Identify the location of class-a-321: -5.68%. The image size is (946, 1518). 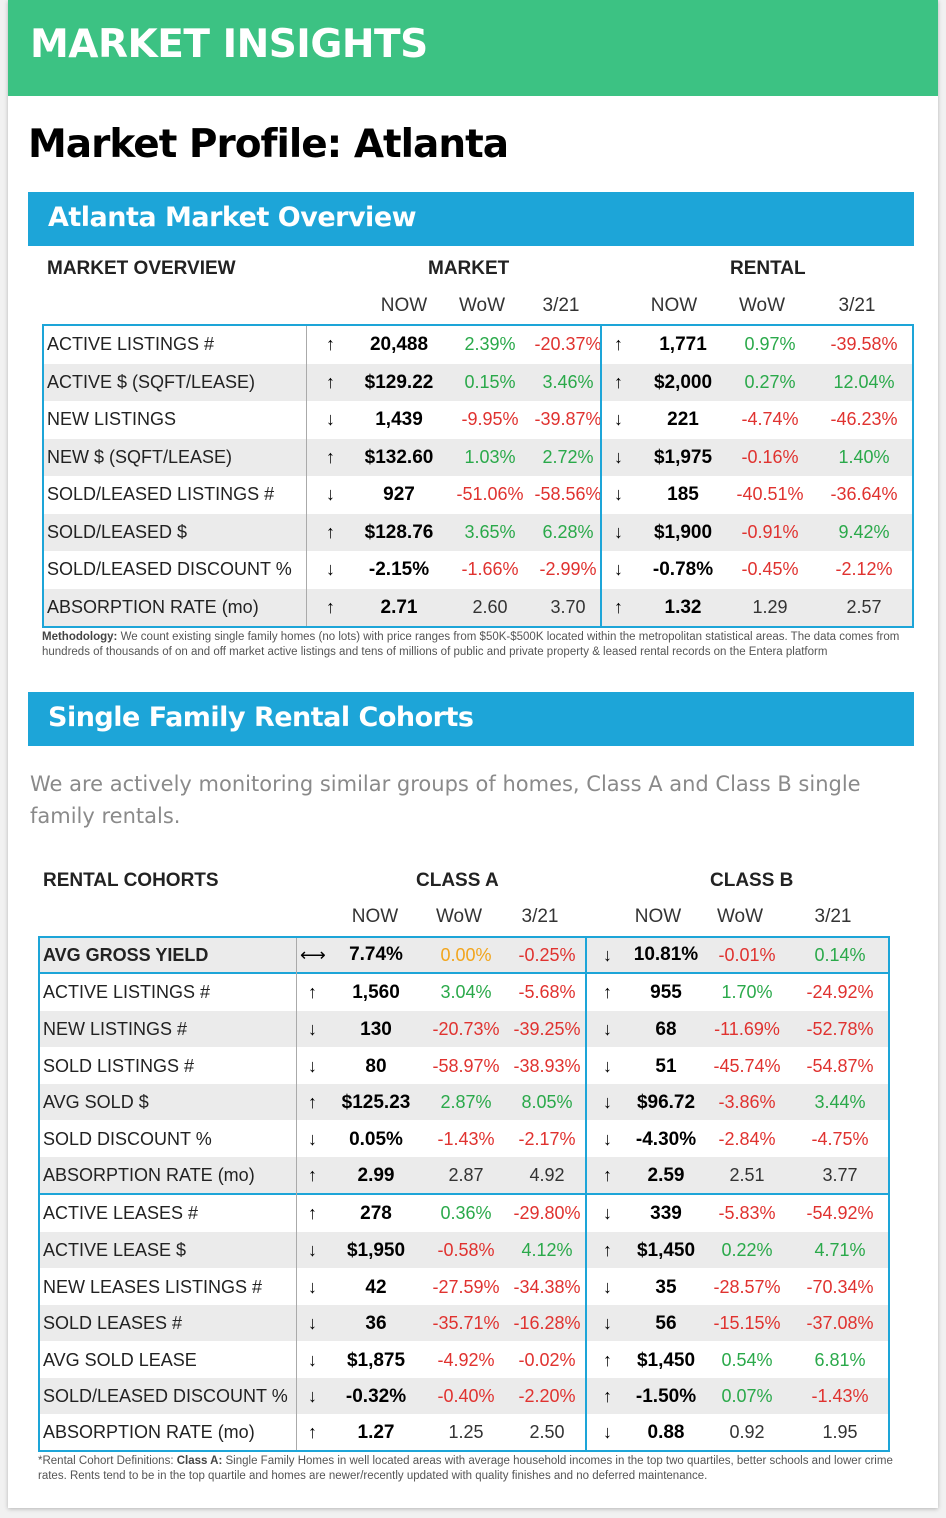
(547, 992).